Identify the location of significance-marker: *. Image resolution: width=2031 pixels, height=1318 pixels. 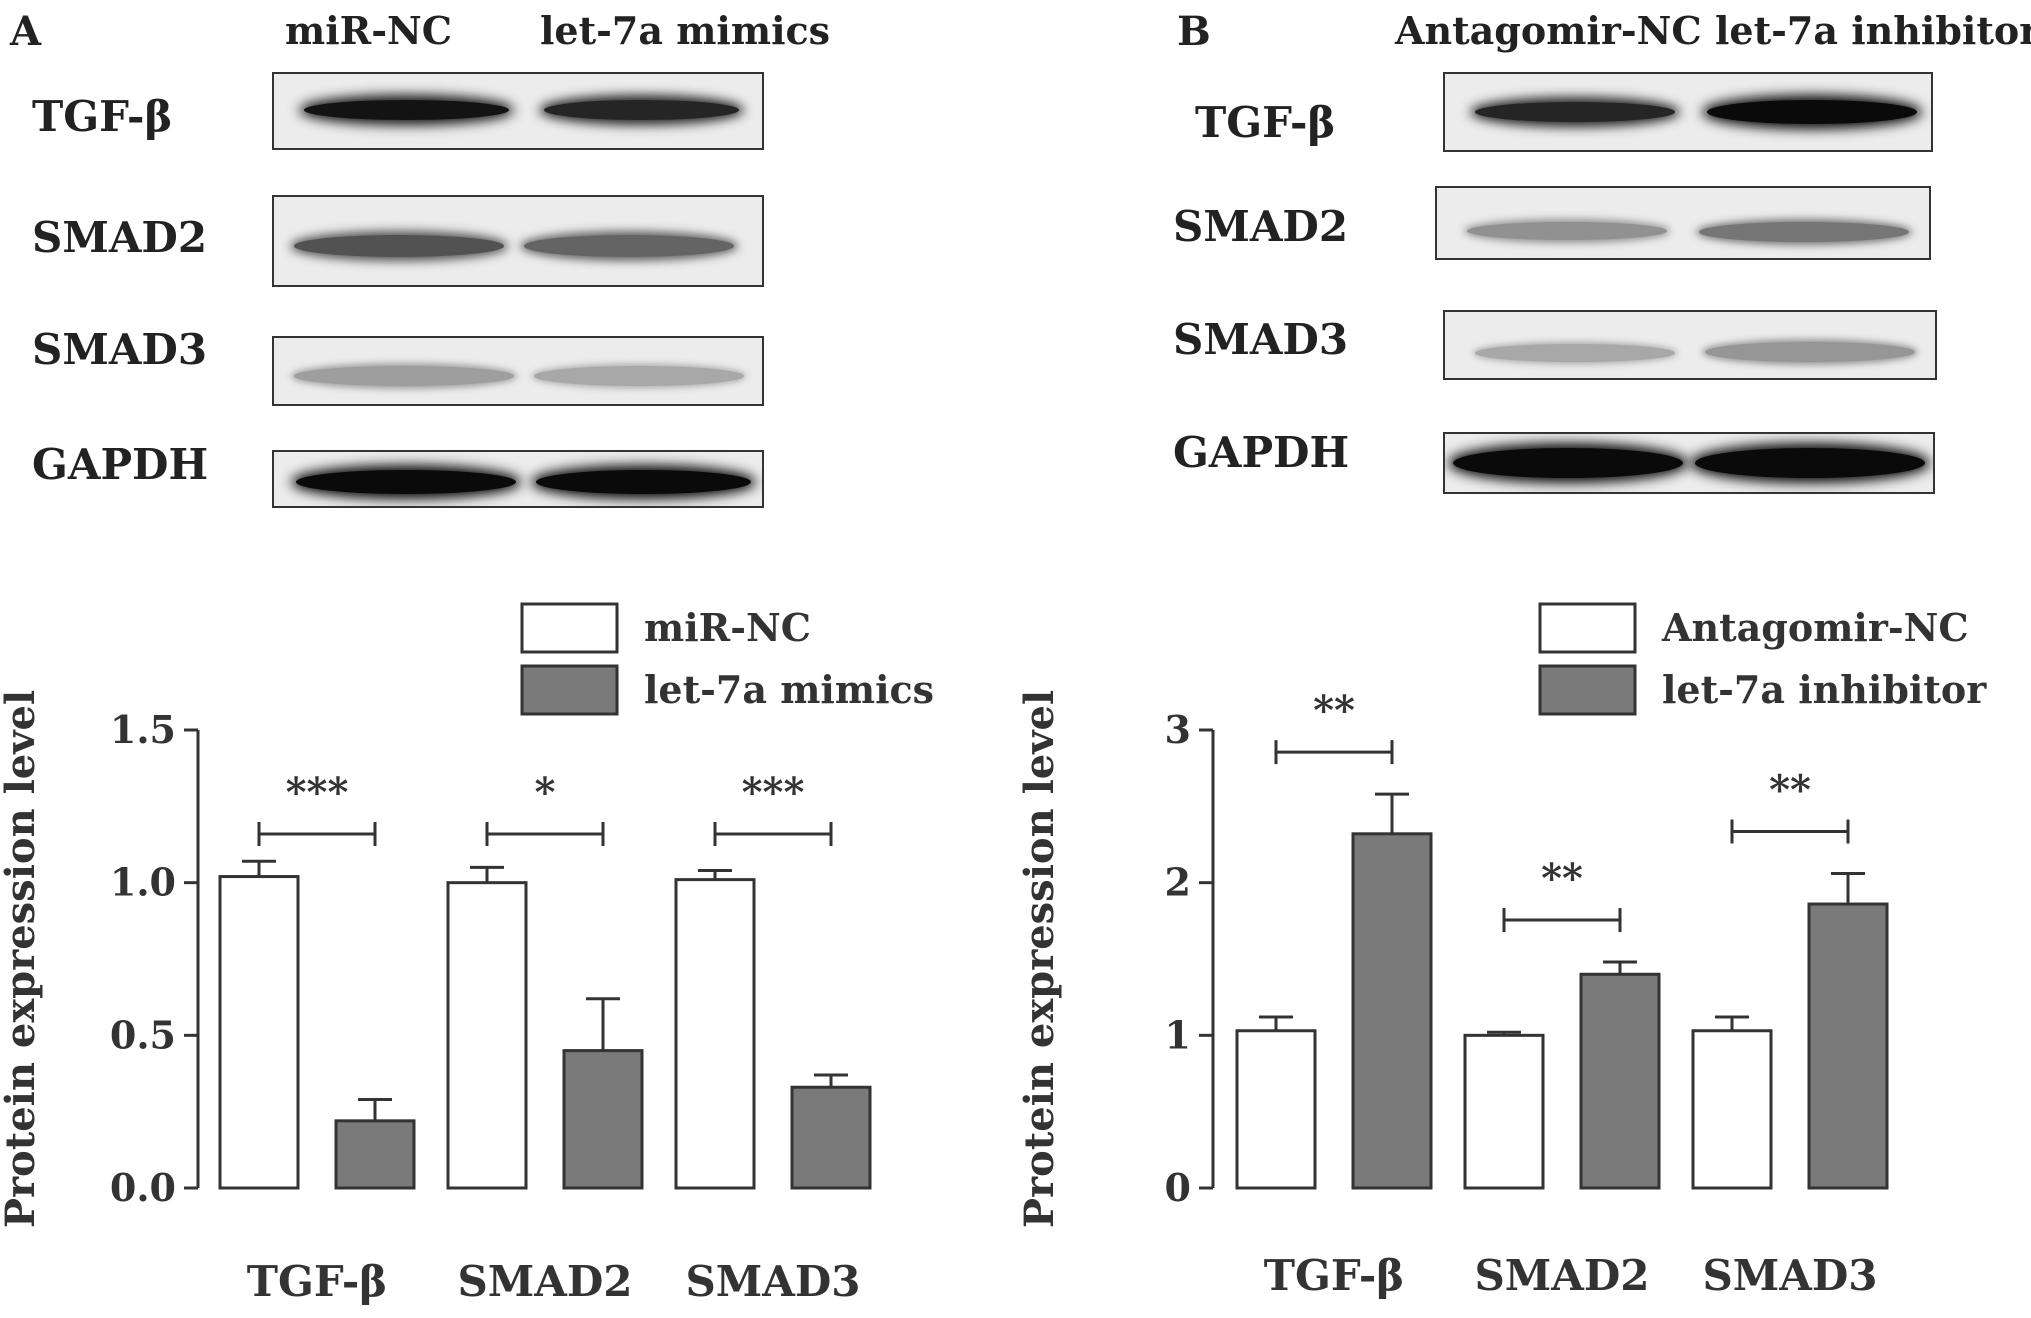
(545, 792).